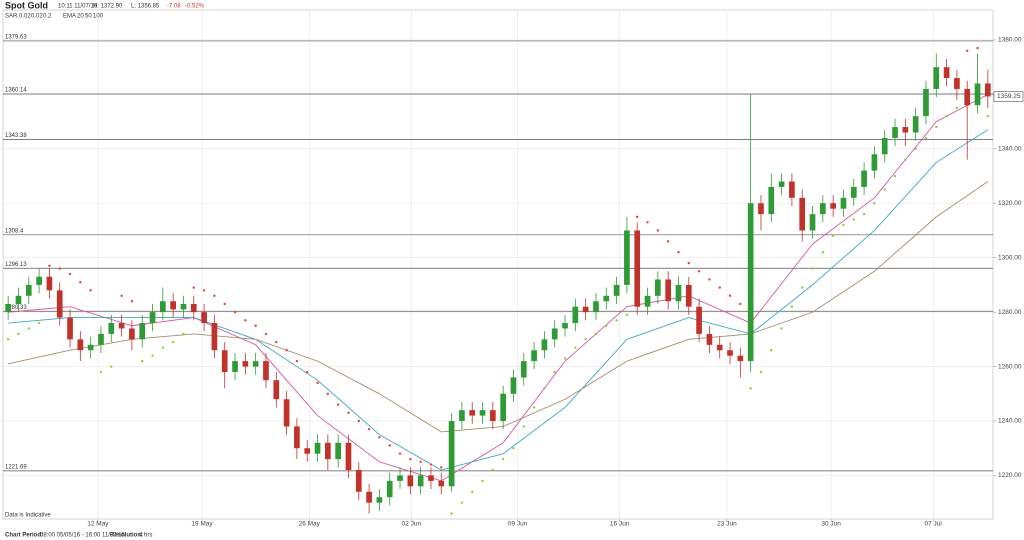 The height and width of the screenshot is (540, 1024). What do you see at coordinates (1010, 421) in the screenshot?
I see `y-tick-label: 1240.00` at bounding box center [1010, 421].